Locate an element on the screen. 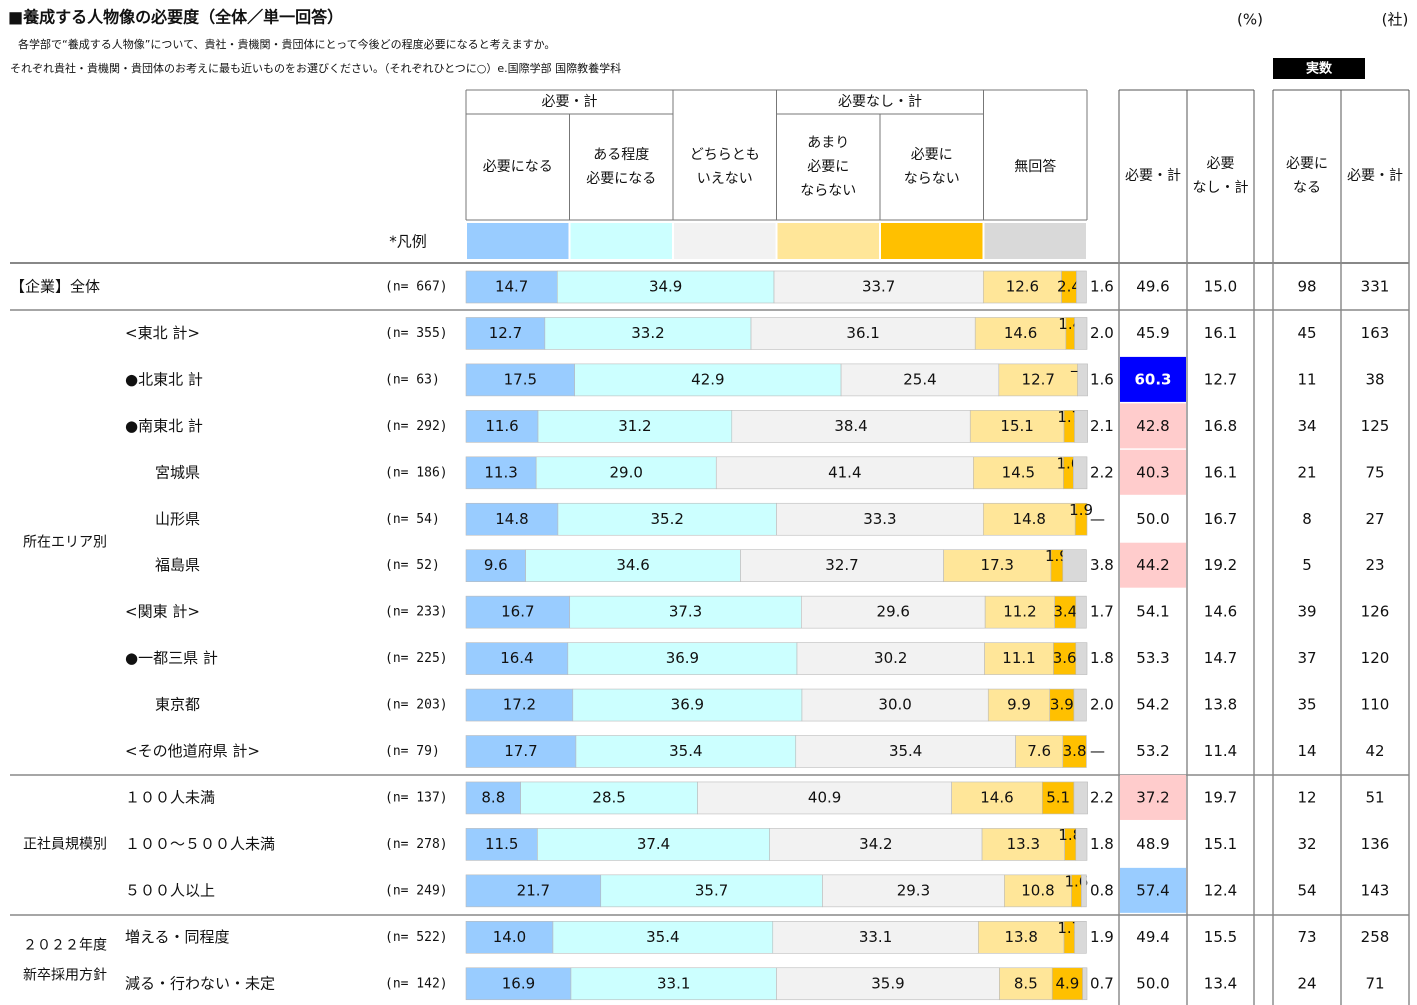 The height and width of the screenshot is (1005, 1417). value-label: 33.1 is located at coordinates (875, 937).